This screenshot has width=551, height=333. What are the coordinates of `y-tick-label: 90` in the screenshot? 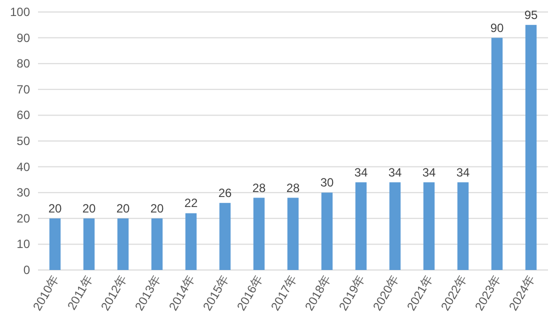 It's located at (23, 37).